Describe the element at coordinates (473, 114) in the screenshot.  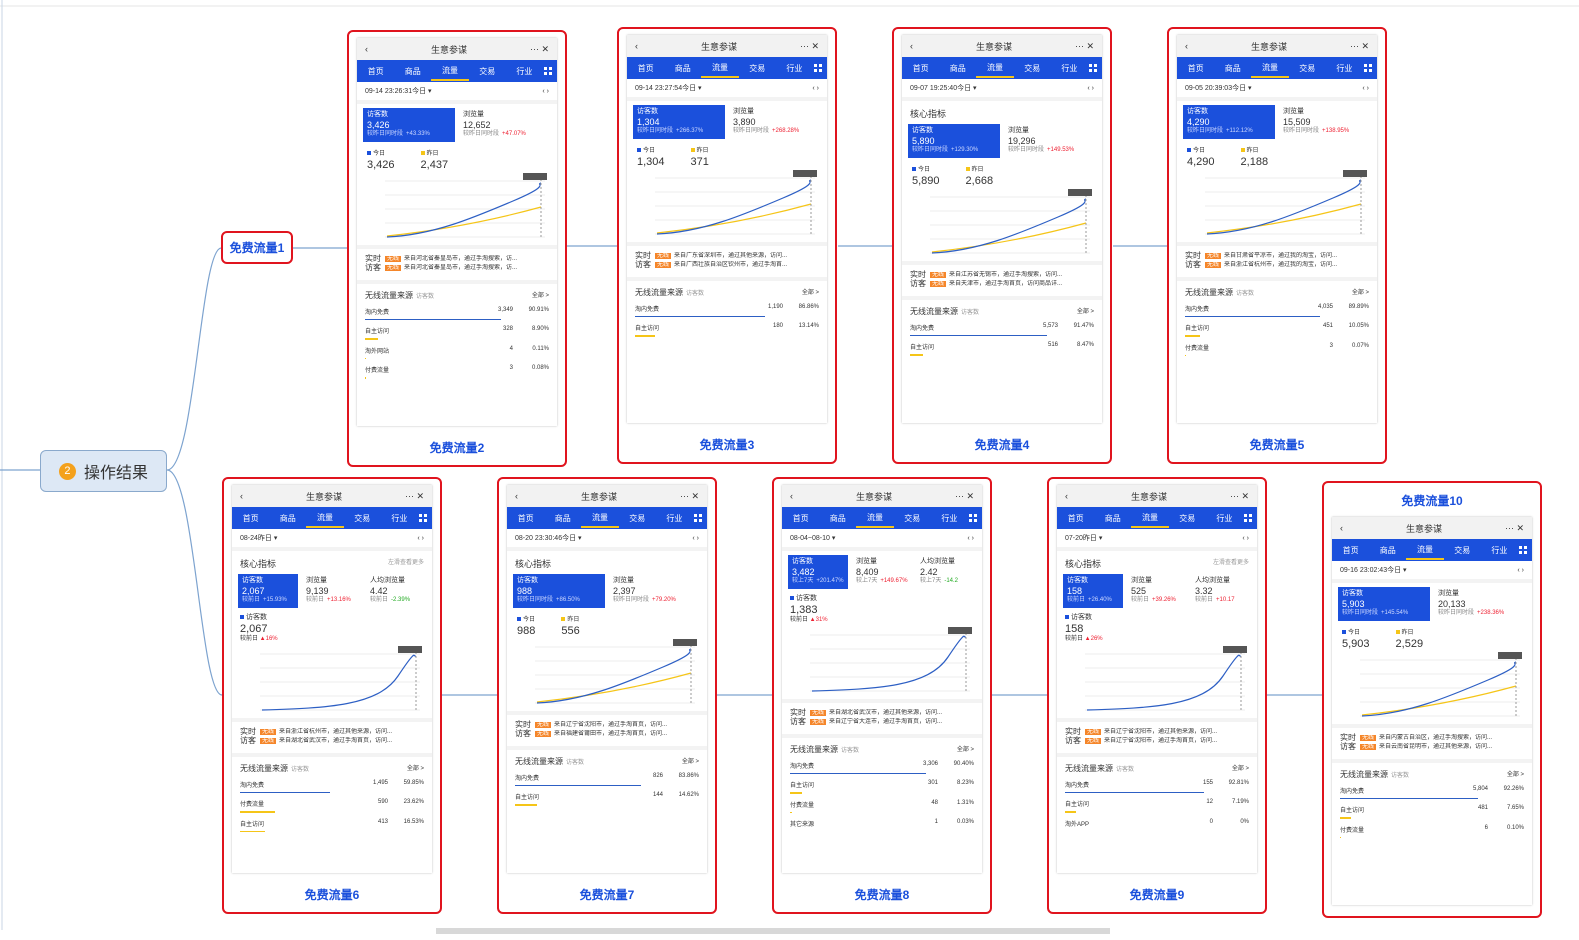
I see `metric-name: 浏览量` at that location.